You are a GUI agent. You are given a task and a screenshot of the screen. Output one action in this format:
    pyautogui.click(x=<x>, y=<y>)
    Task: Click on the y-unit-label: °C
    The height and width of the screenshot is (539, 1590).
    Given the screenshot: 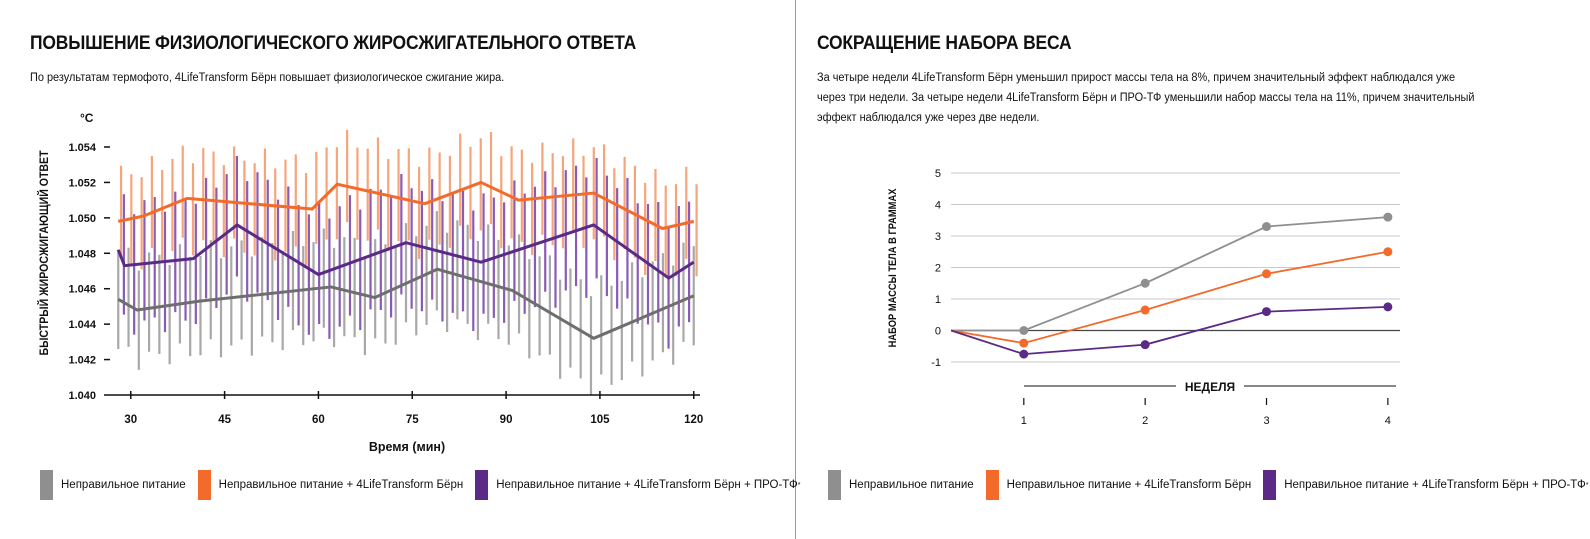 What is the action you would take?
    pyautogui.click(x=87, y=118)
    